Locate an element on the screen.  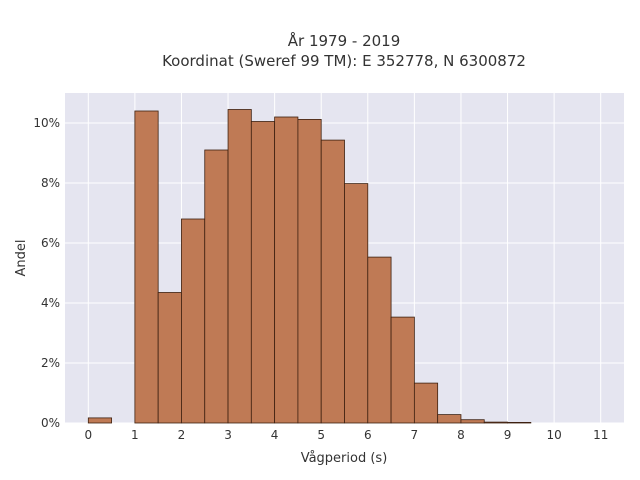
x-axis-title: Vågperiod (s) is located at coordinates (344, 458).